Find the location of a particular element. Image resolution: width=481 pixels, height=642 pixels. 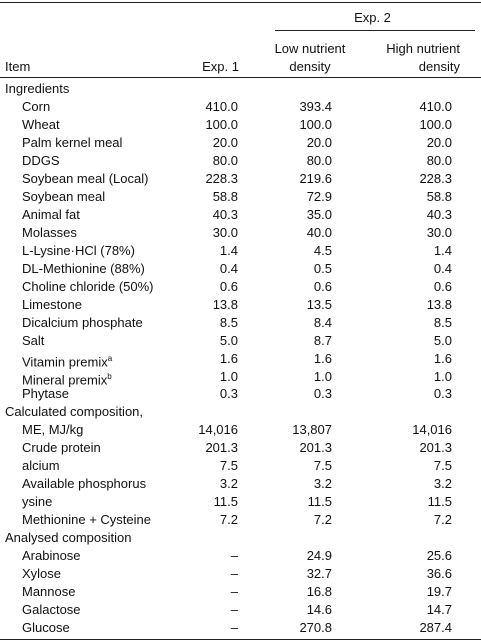

item-name: Xylose is located at coordinates (42, 574).